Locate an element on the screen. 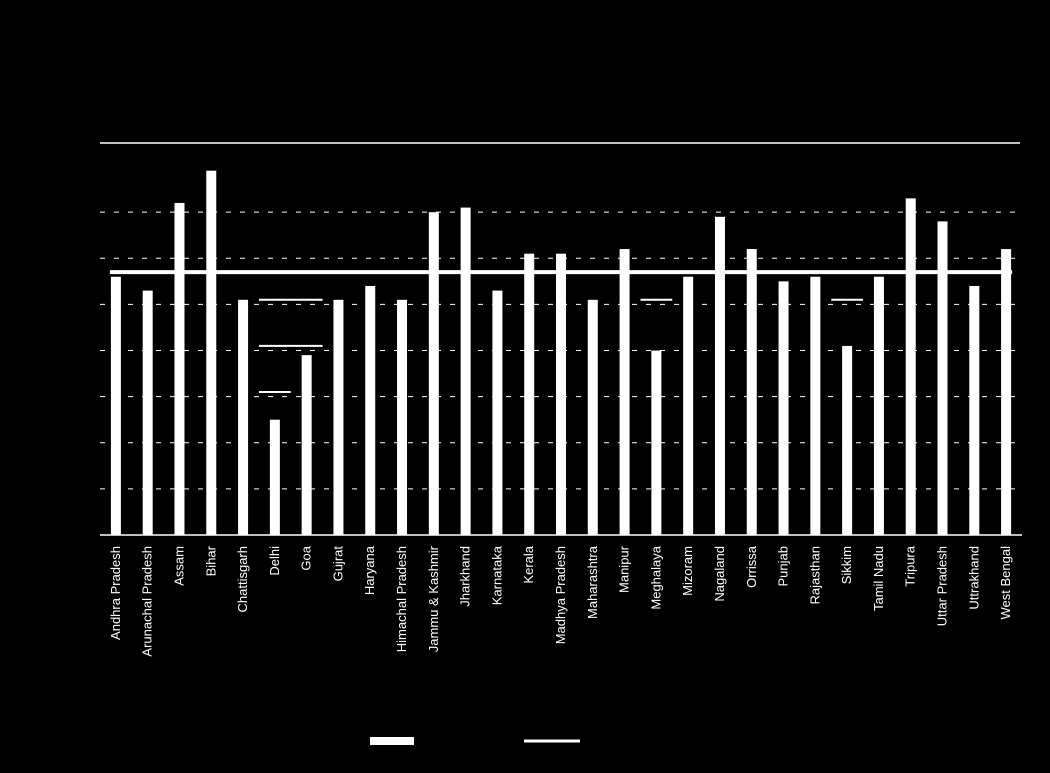 The height and width of the screenshot is (773, 1050). x-tick-label: Gujrat is located at coordinates (337, 564).